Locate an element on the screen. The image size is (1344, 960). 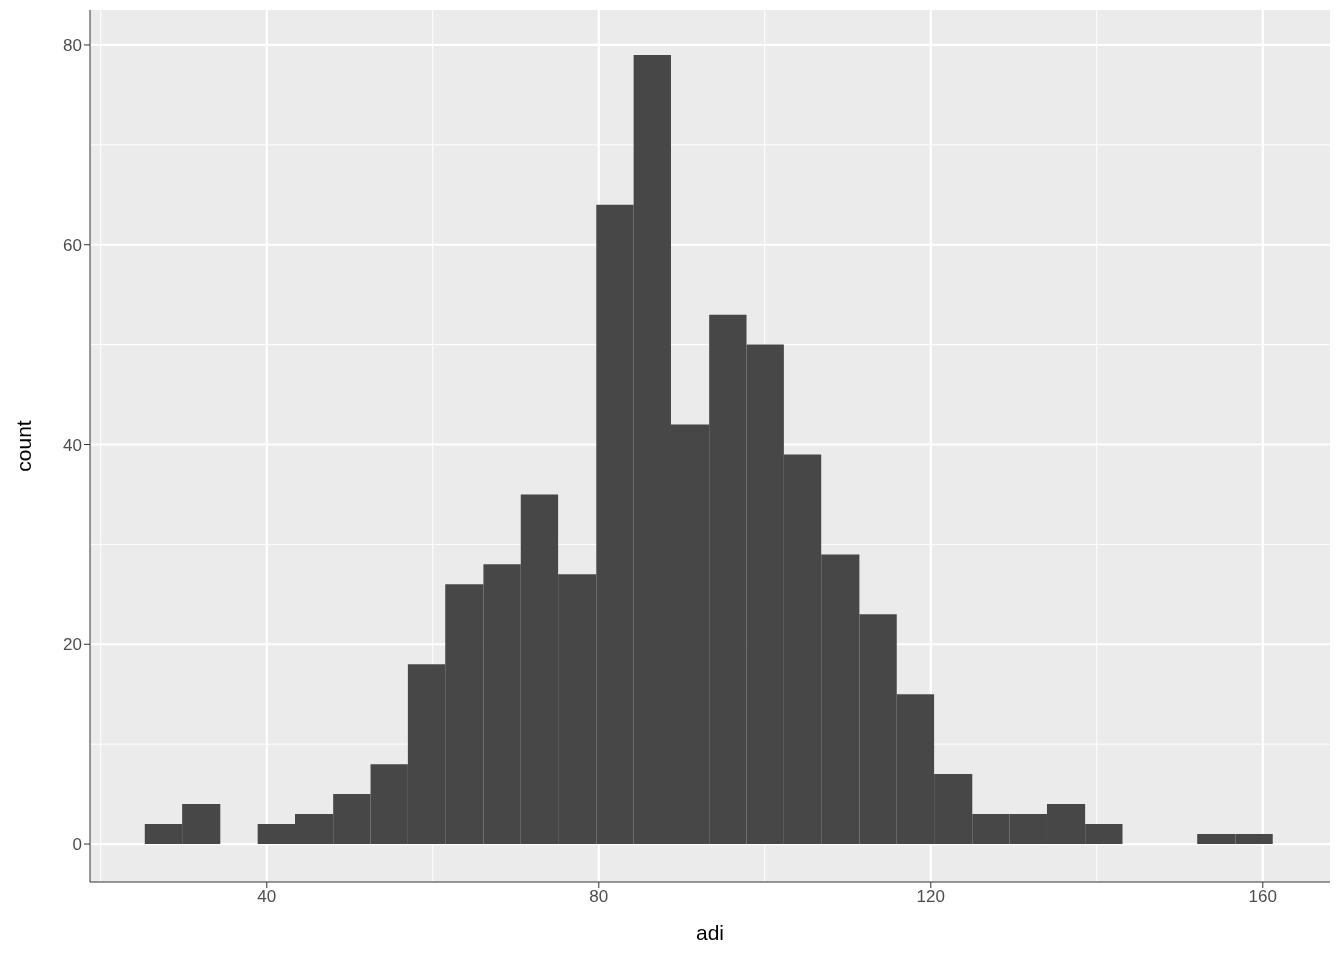
y-axis-title: count is located at coordinates (24, 446).